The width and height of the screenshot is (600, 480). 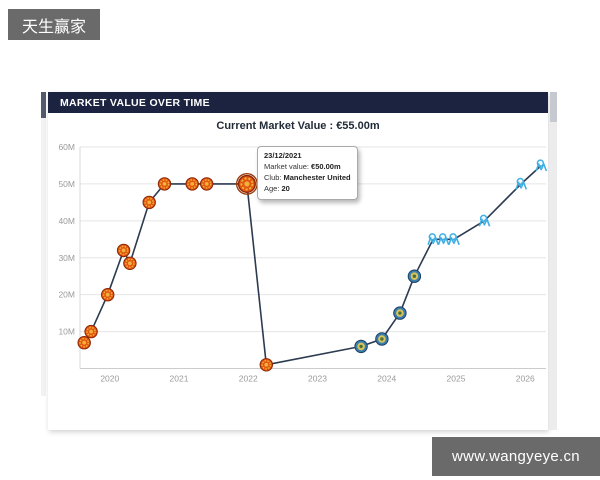 What do you see at coordinates (317, 177) in the screenshot?
I see `tooltip-value: Manchester United` at bounding box center [317, 177].